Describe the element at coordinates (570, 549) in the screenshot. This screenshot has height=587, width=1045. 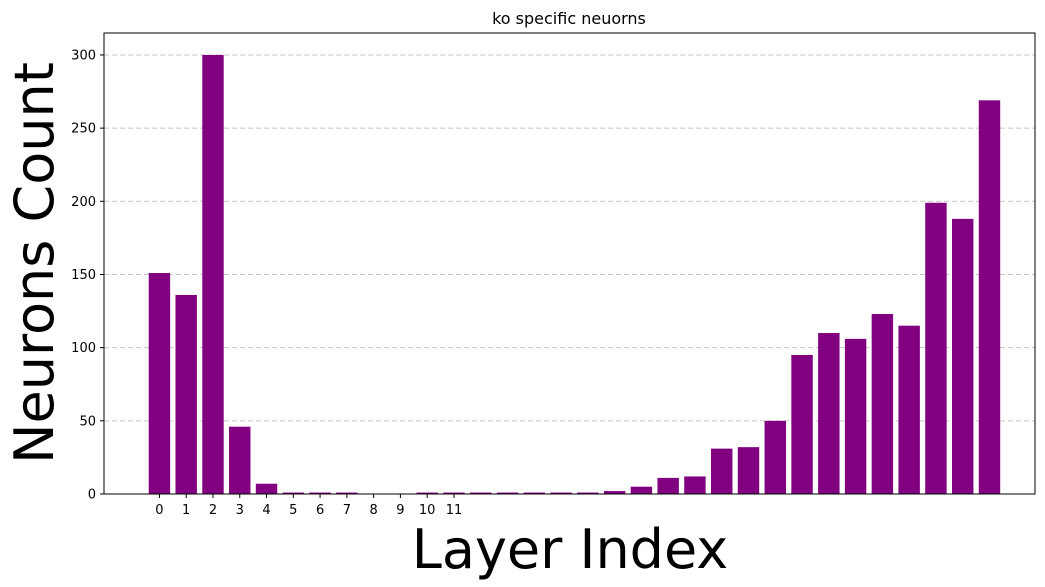
I see `x-axis-label: Layer Index` at that location.